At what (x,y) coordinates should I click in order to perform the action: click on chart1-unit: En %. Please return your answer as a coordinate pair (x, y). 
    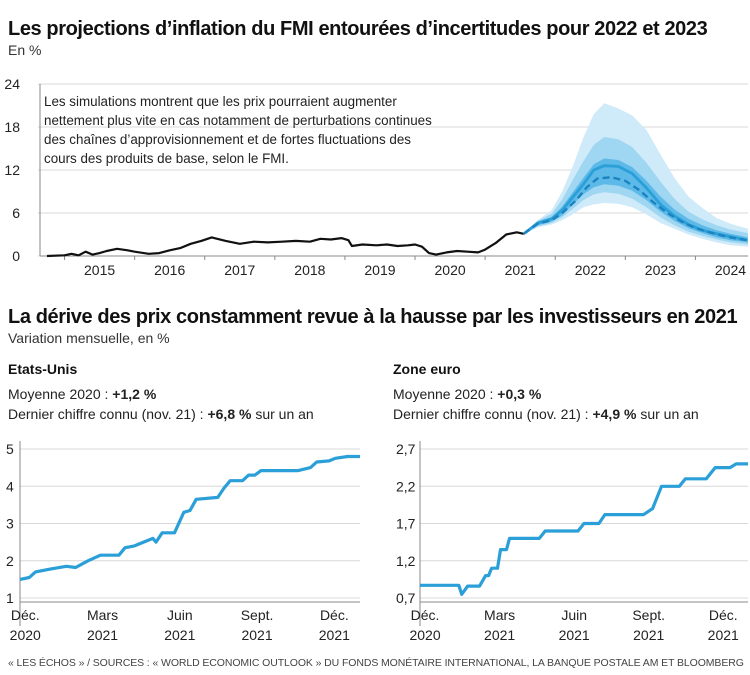
    Looking at the image, I should click on (25, 50).